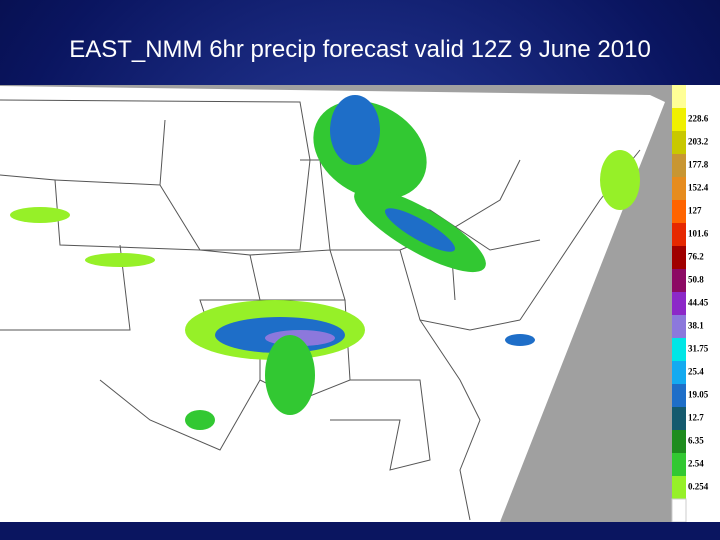  Describe the element at coordinates (696, 326) in the screenshot. I see `legend-label: 38.1` at that location.